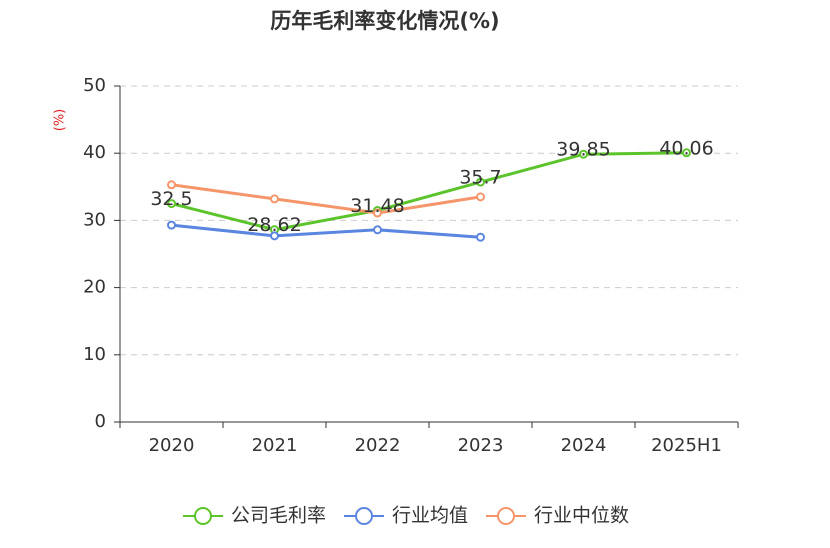 The image size is (830, 548). What do you see at coordinates (581, 516) in the screenshot?
I see `legend-label: 行业中位数` at bounding box center [581, 516].